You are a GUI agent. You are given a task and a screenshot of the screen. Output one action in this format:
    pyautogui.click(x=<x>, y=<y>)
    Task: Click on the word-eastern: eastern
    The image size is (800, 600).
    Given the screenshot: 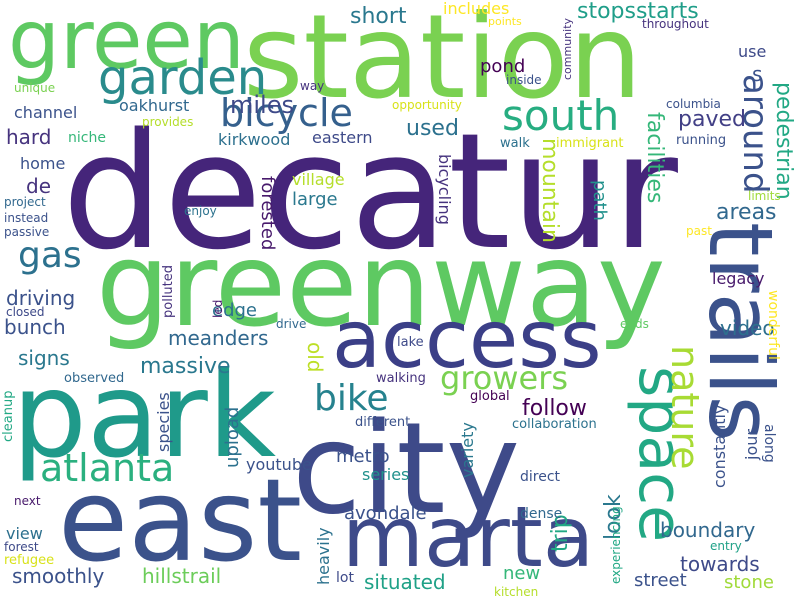 What is the action you would take?
    pyautogui.click(x=342, y=137)
    